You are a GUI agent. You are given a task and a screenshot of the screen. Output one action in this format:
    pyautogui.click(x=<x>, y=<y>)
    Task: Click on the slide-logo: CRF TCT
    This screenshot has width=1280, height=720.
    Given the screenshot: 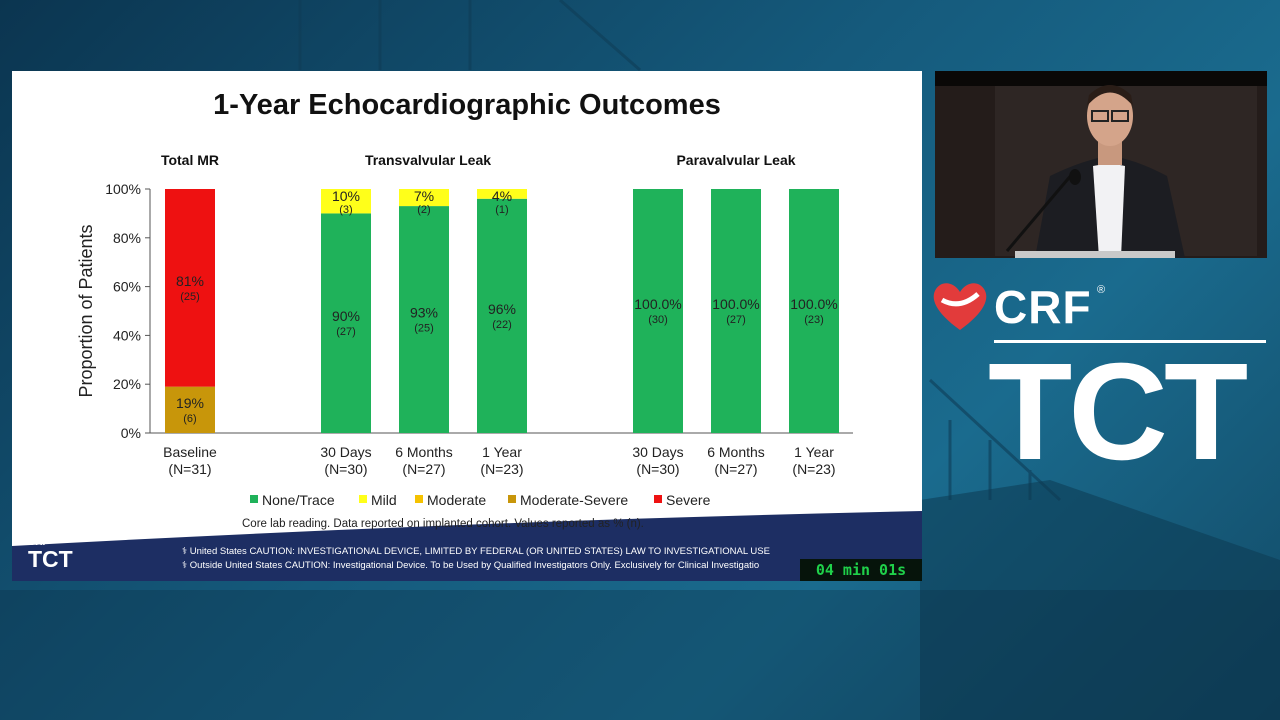 What is the action you would take?
    pyautogui.click(x=50, y=554)
    